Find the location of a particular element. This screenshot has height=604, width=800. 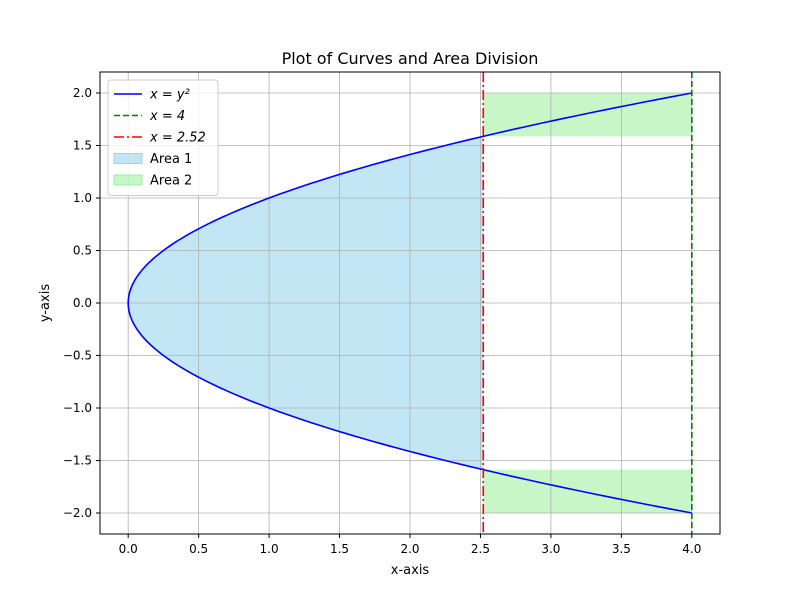

x-tick-label: 4.0 is located at coordinates (691, 549).